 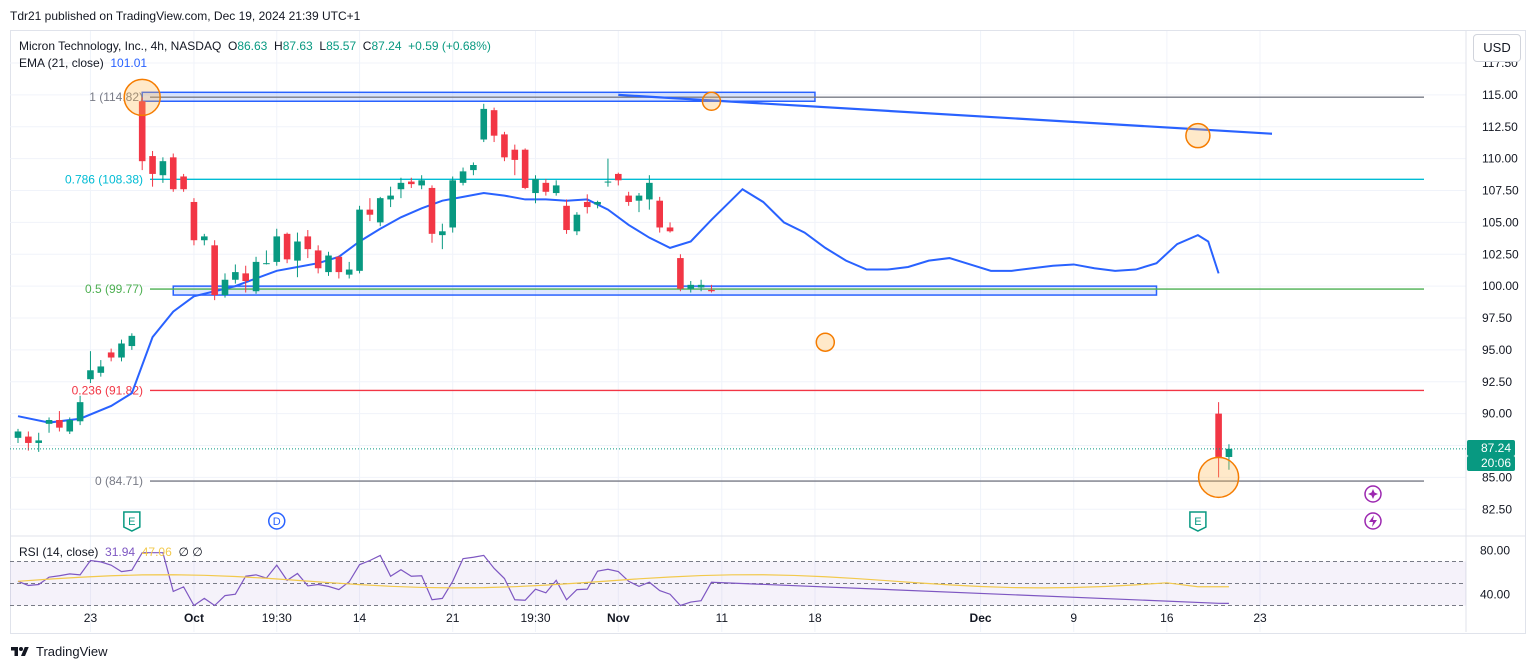 I want to click on change-value: +0.59 (+0.68%), so click(x=449, y=46).